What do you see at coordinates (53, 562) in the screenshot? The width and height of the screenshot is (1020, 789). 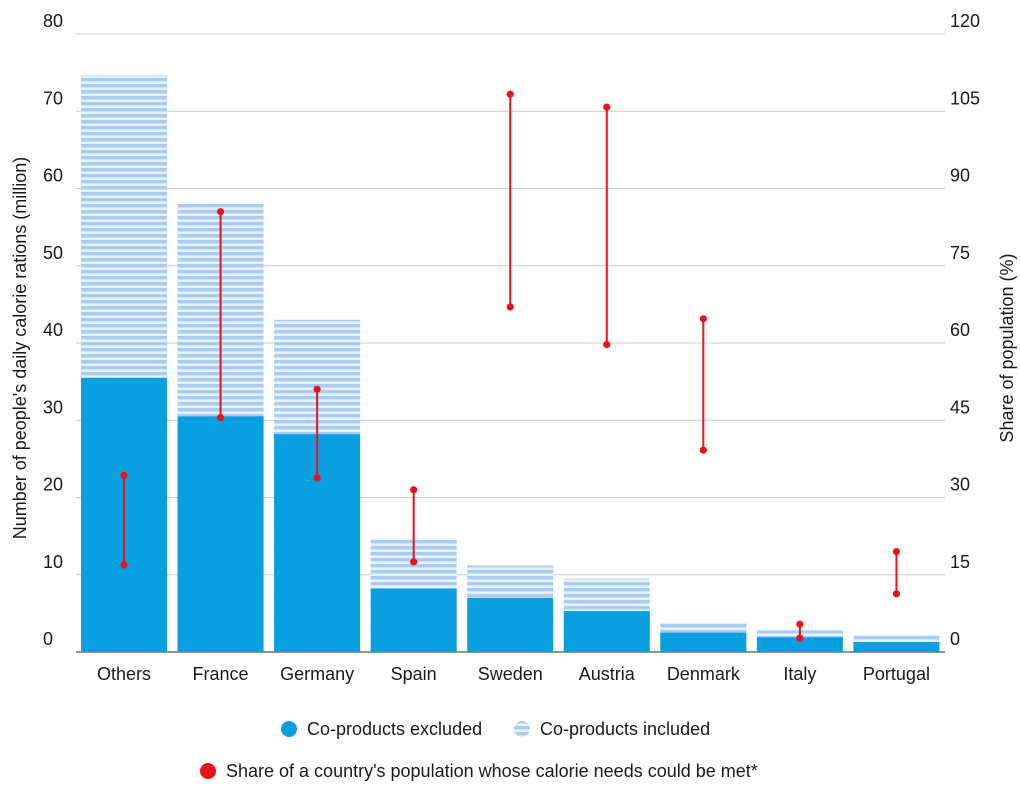 I see `left-tick-label: 10` at bounding box center [53, 562].